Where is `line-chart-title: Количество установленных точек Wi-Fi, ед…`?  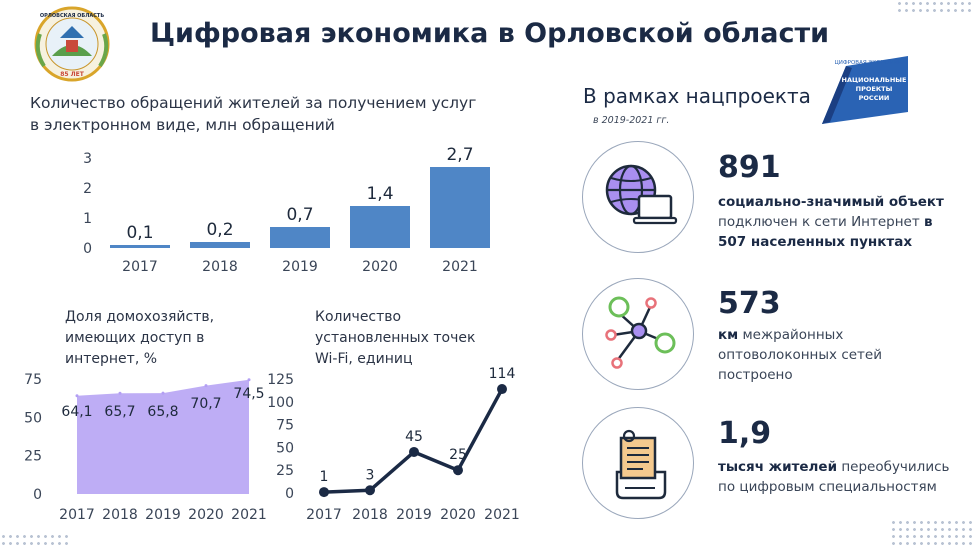 line-chart-title: Количество установленных точек Wi-Fi, ед… is located at coordinates (397, 338).